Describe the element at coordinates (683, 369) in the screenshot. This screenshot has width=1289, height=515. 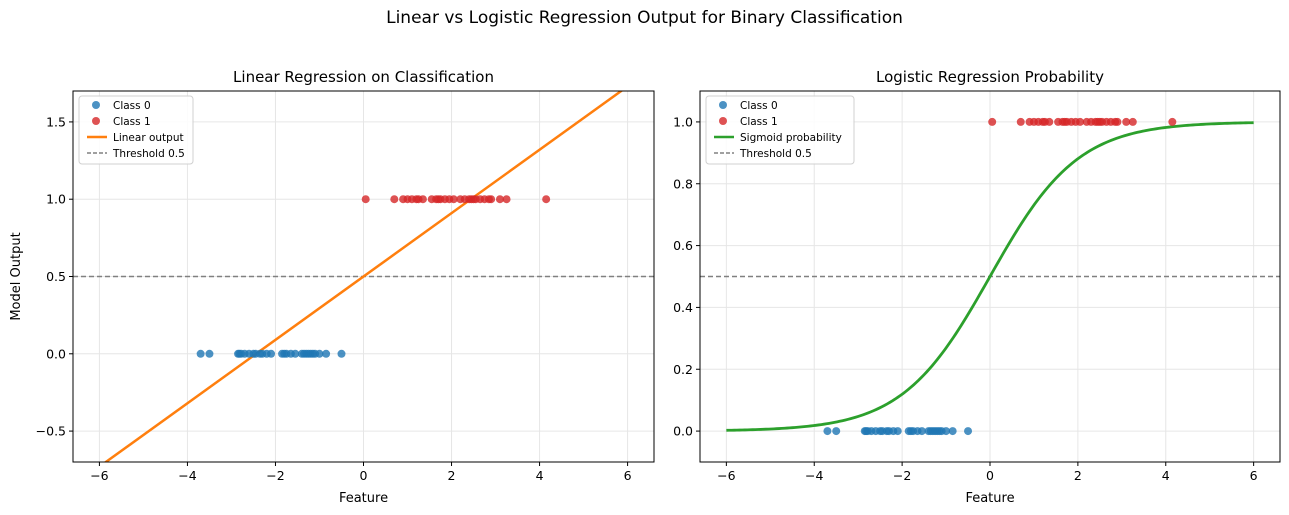
I see `logistic-ytick-label: 0.2` at that location.